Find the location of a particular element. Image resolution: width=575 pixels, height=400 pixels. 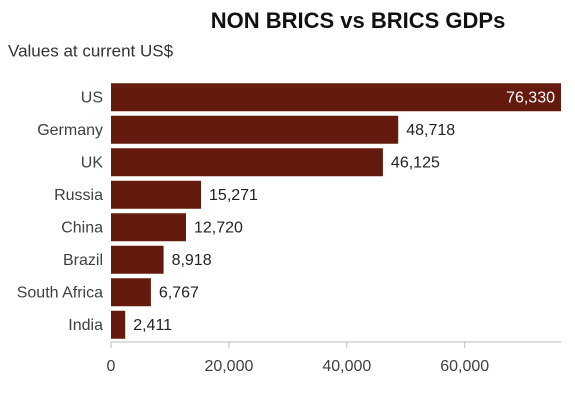

y-tick-label: Germany is located at coordinates (70, 130).